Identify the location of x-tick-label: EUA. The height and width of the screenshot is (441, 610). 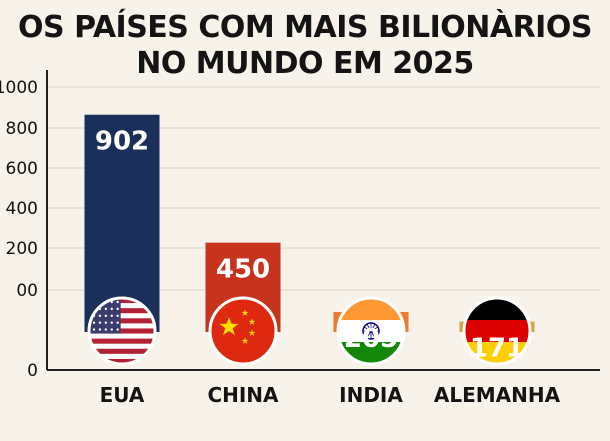
(122, 395).